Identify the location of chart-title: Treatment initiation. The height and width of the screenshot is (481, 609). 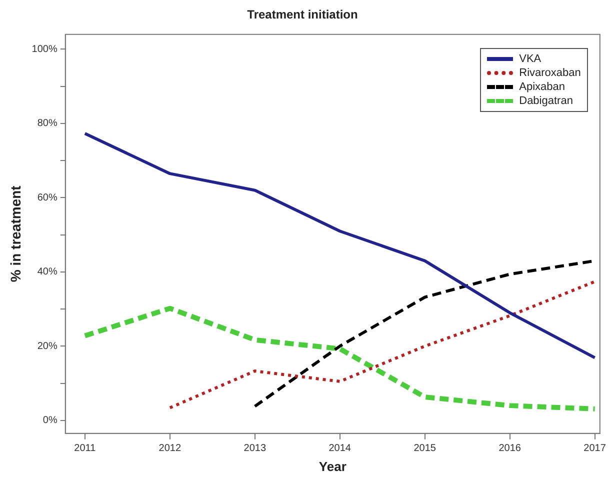
(302, 15).